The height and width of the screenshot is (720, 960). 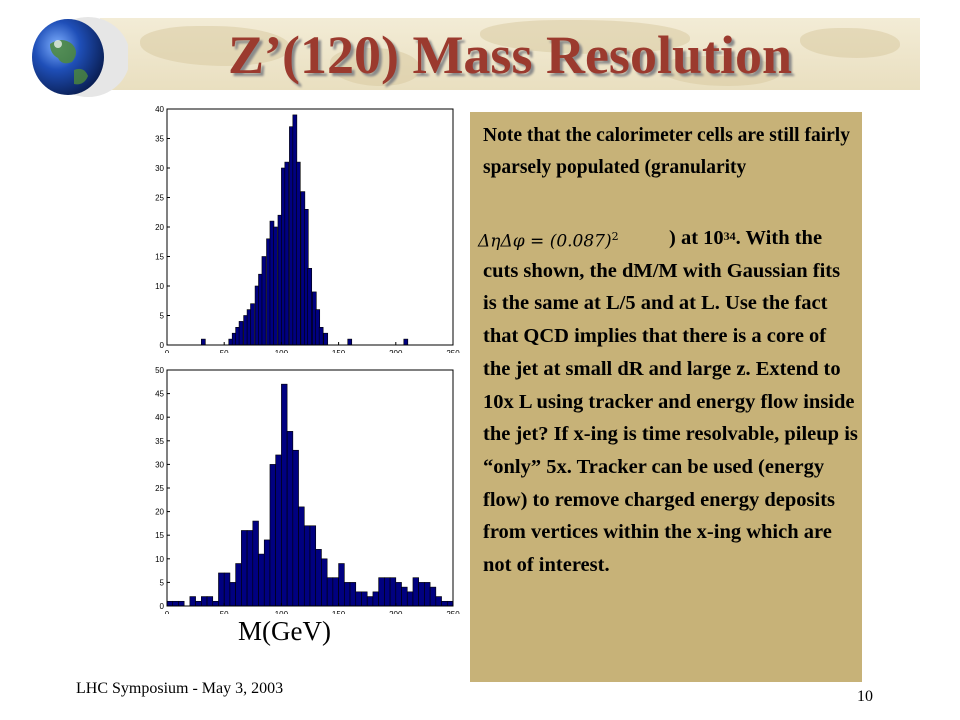 I want to click on title-banner, so click(x=510, y=54).